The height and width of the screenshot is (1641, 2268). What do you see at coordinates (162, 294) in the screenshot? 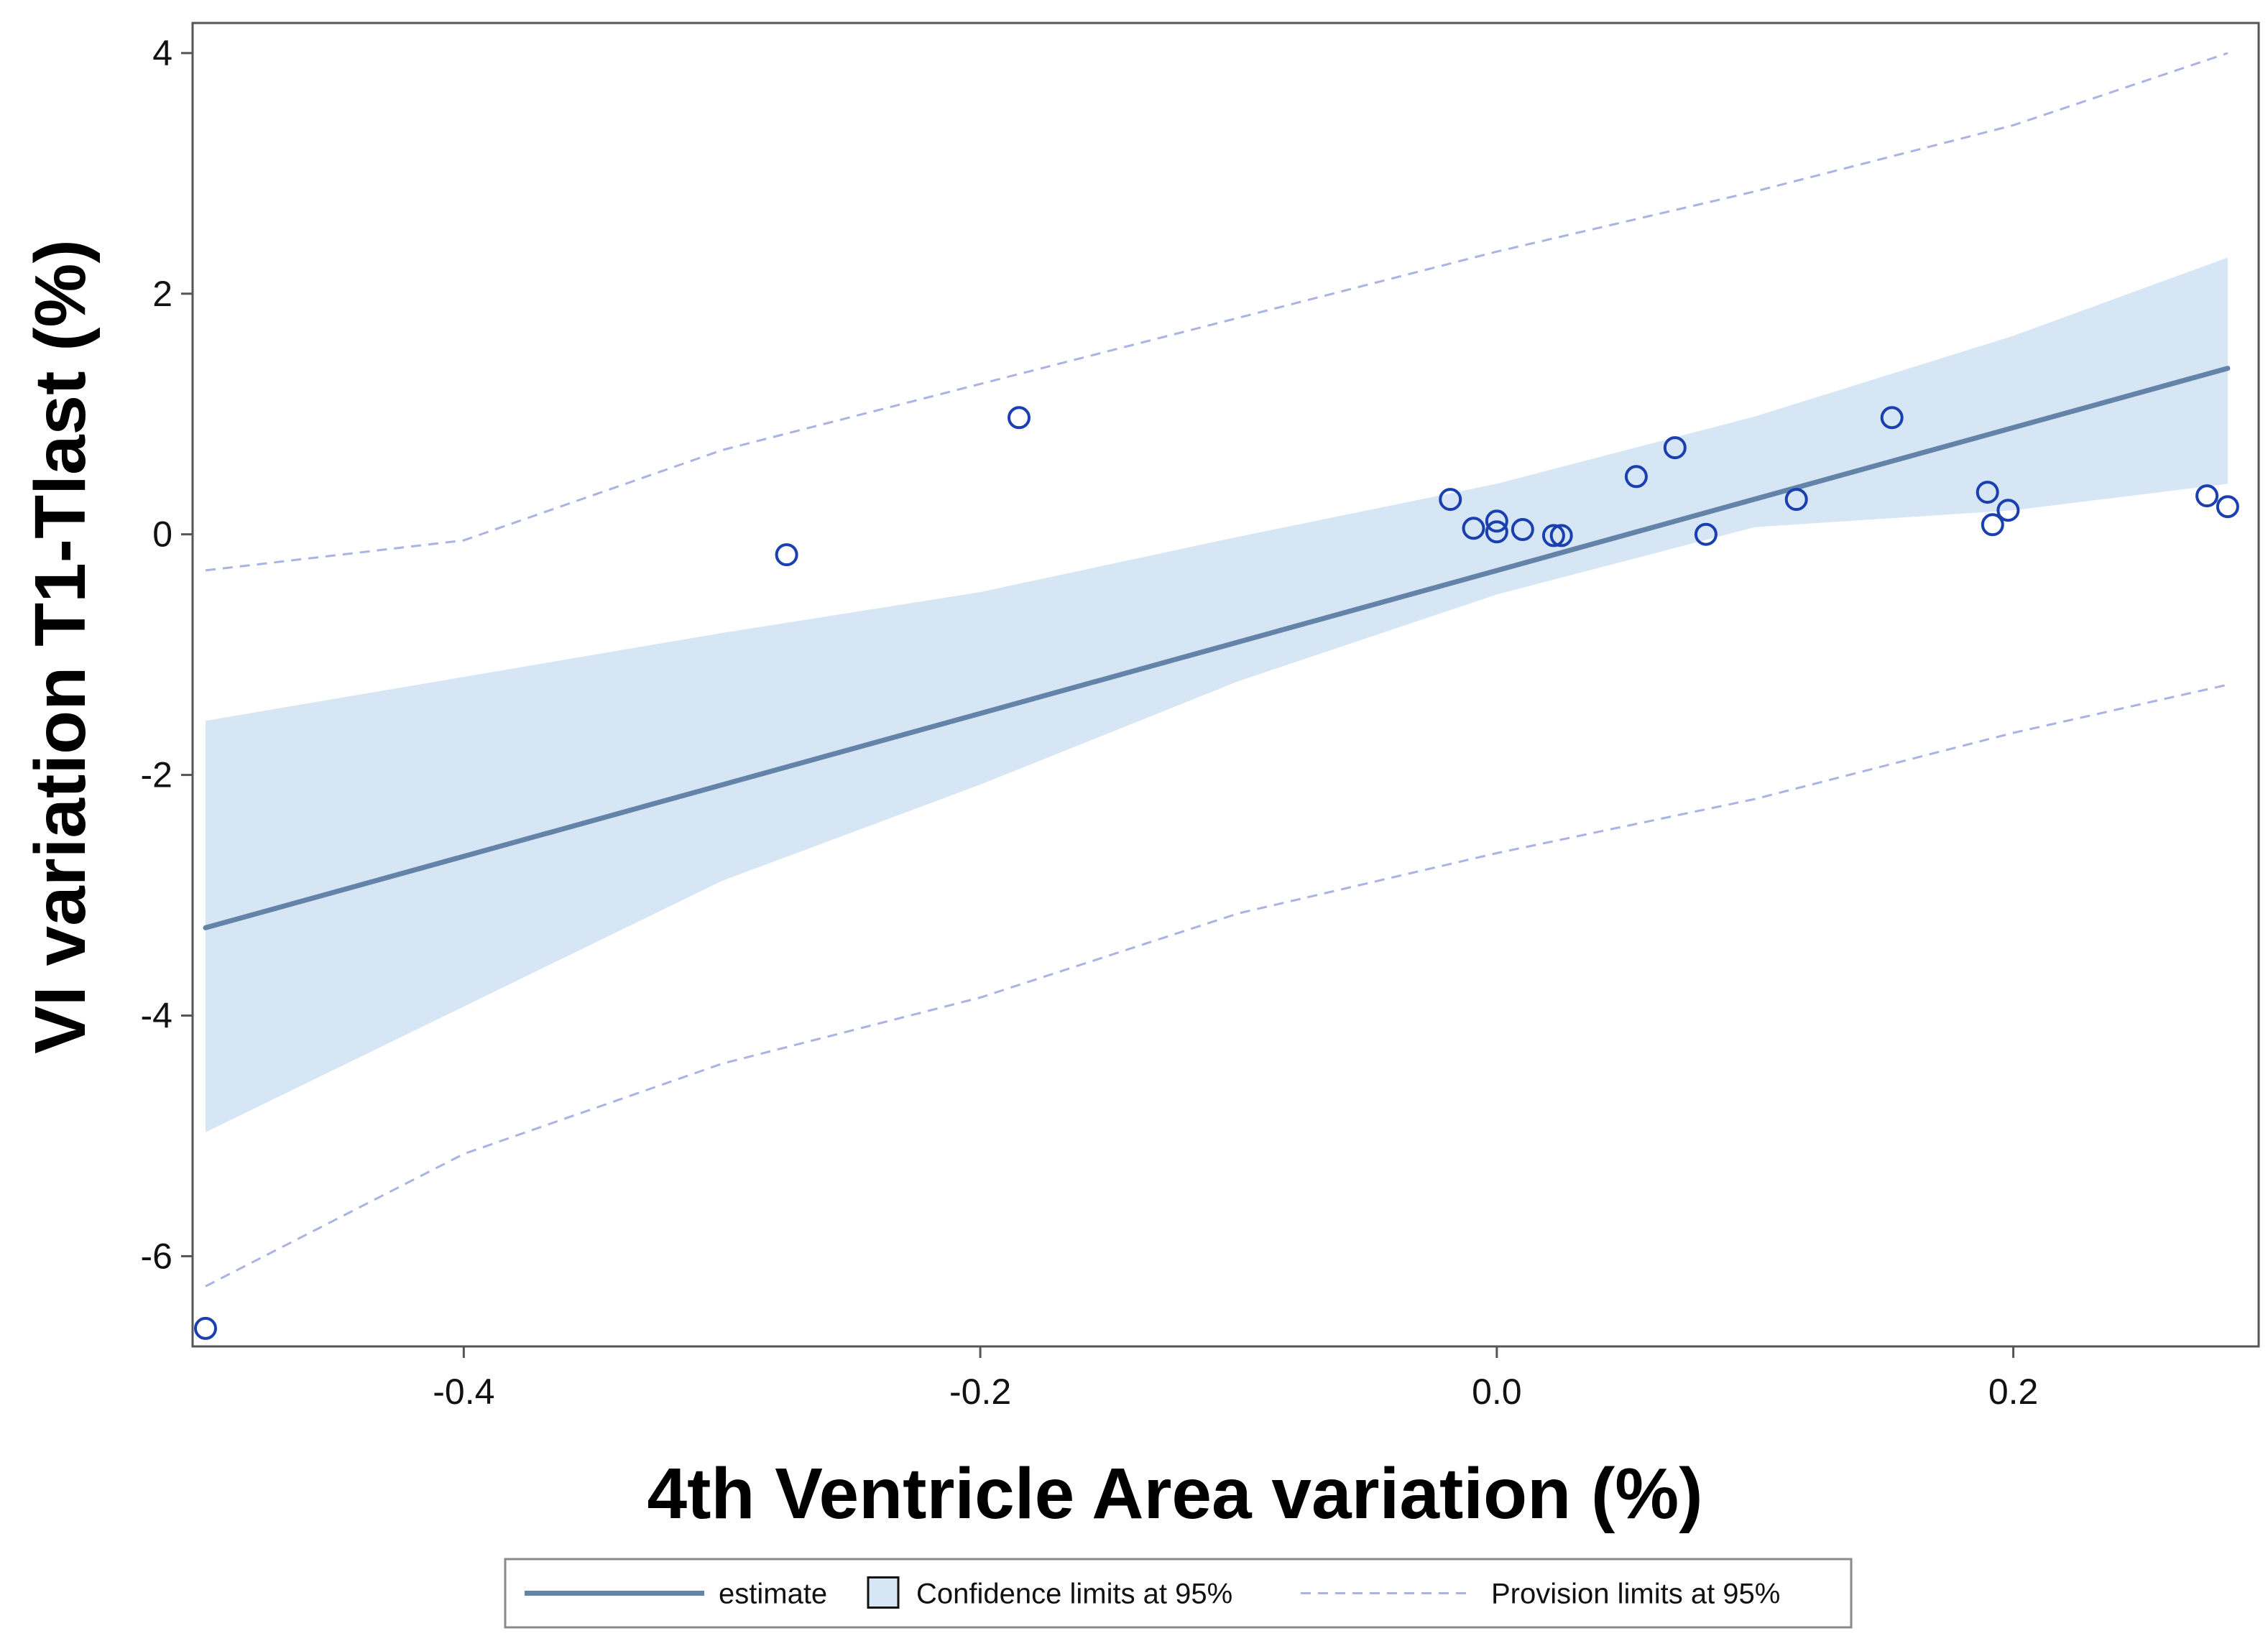
I see `y-tick-label: 2` at bounding box center [162, 294].